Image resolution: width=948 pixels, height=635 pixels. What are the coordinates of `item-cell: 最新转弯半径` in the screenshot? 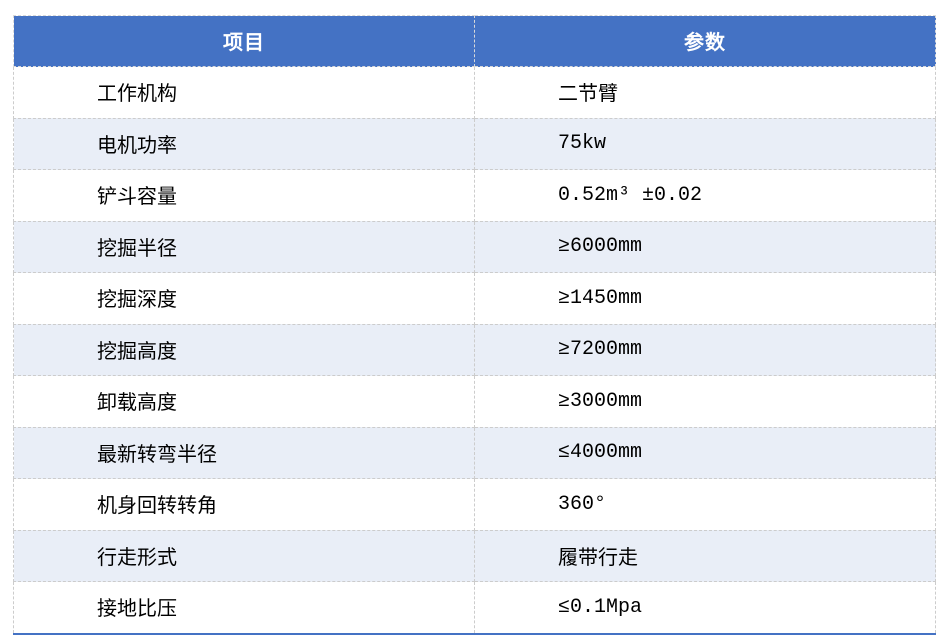 It's located at (244, 452).